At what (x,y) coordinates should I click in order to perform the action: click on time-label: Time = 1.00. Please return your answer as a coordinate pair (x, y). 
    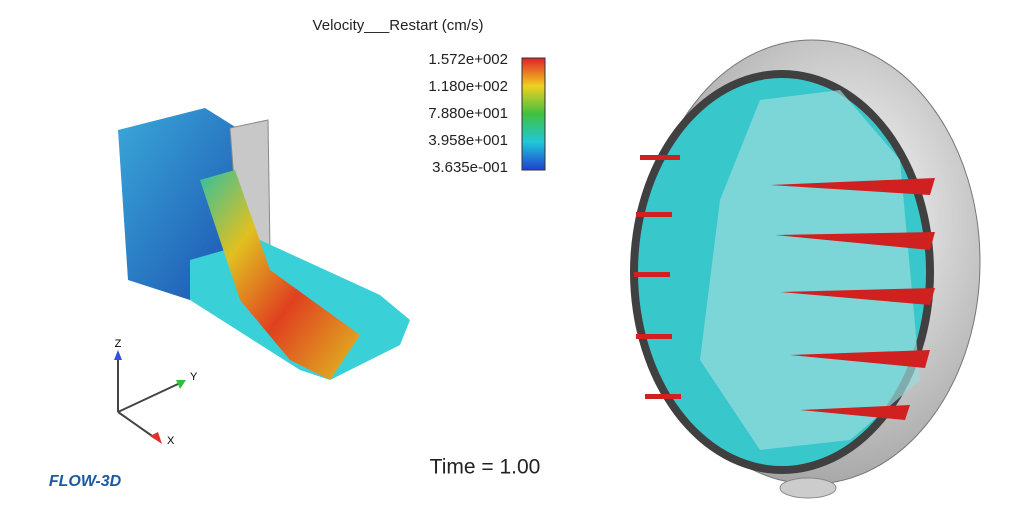
    Looking at the image, I should click on (485, 467).